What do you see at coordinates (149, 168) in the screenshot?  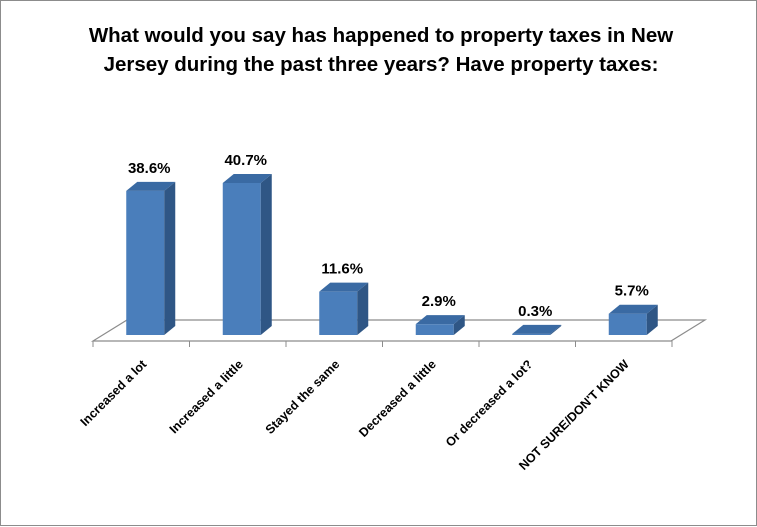 I see `data-label-1: 38.6%` at bounding box center [149, 168].